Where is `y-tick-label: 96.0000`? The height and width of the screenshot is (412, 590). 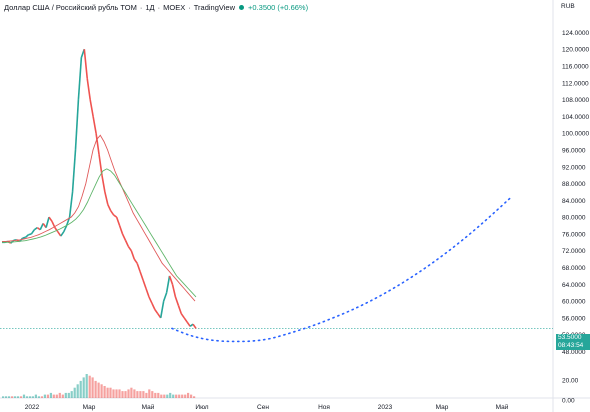 y-tick-label: 96.0000 is located at coordinates (574, 150).